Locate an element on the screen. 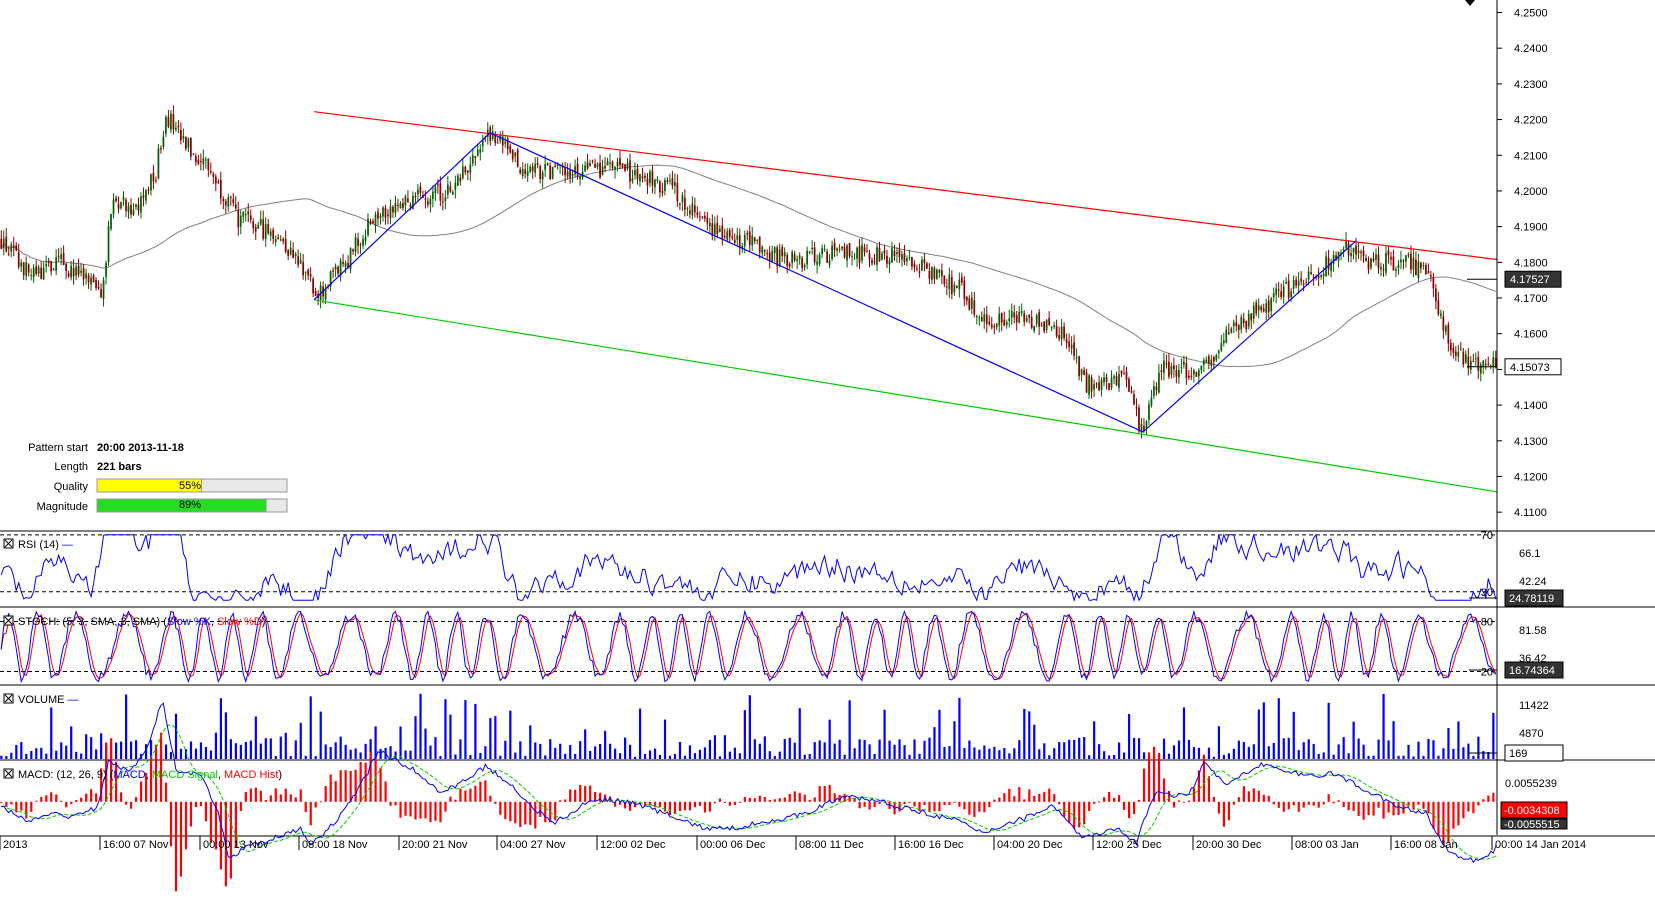 The width and height of the screenshot is (1655, 897). rsi-level-label: 70 is located at coordinates (1487, 536).